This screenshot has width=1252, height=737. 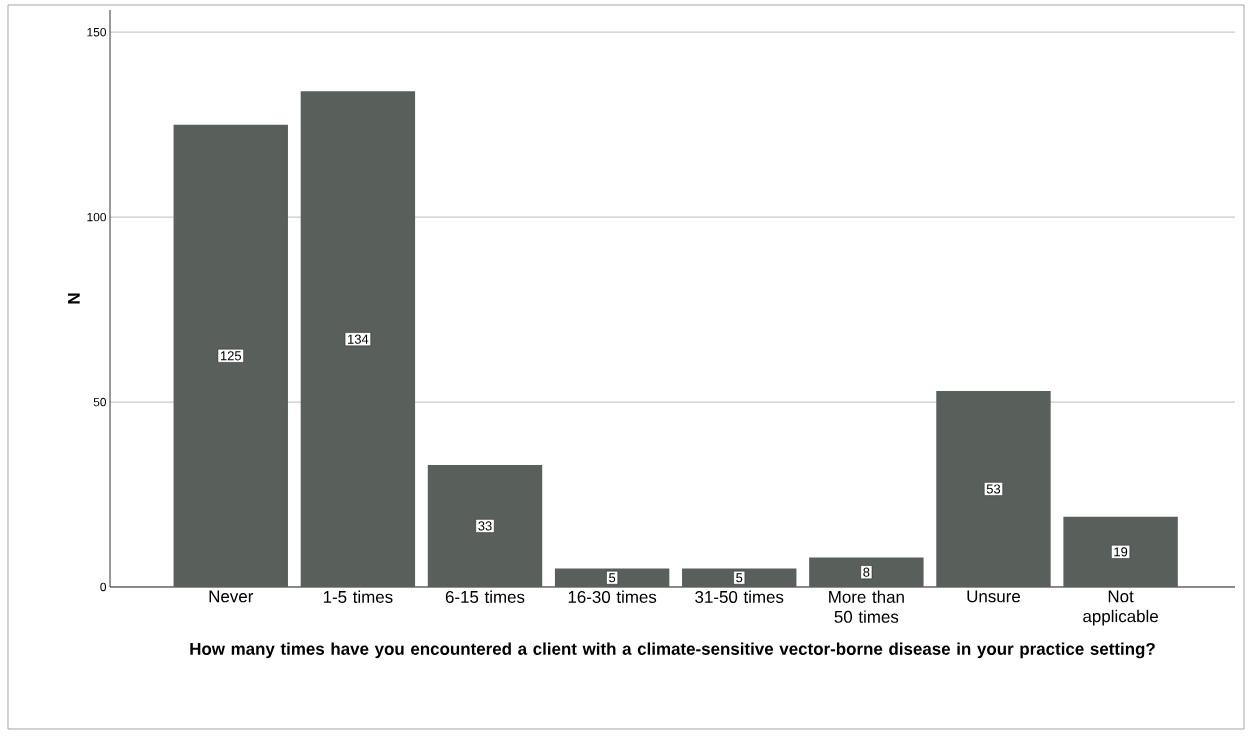 What do you see at coordinates (231, 596) in the screenshot?
I see `x-tick-label: Never` at bounding box center [231, 596].